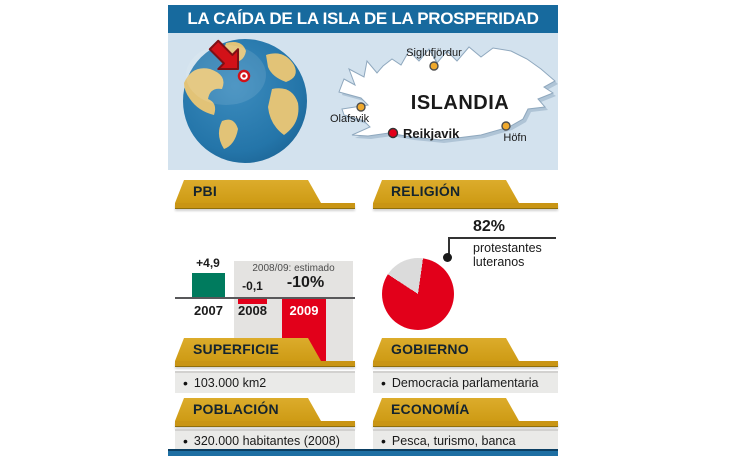 Image resolution: width=730 pixels, height=460 pixels. Describe the element at coordinates (226, 75) in the screenshot. I see `globe-highlight` at that location.